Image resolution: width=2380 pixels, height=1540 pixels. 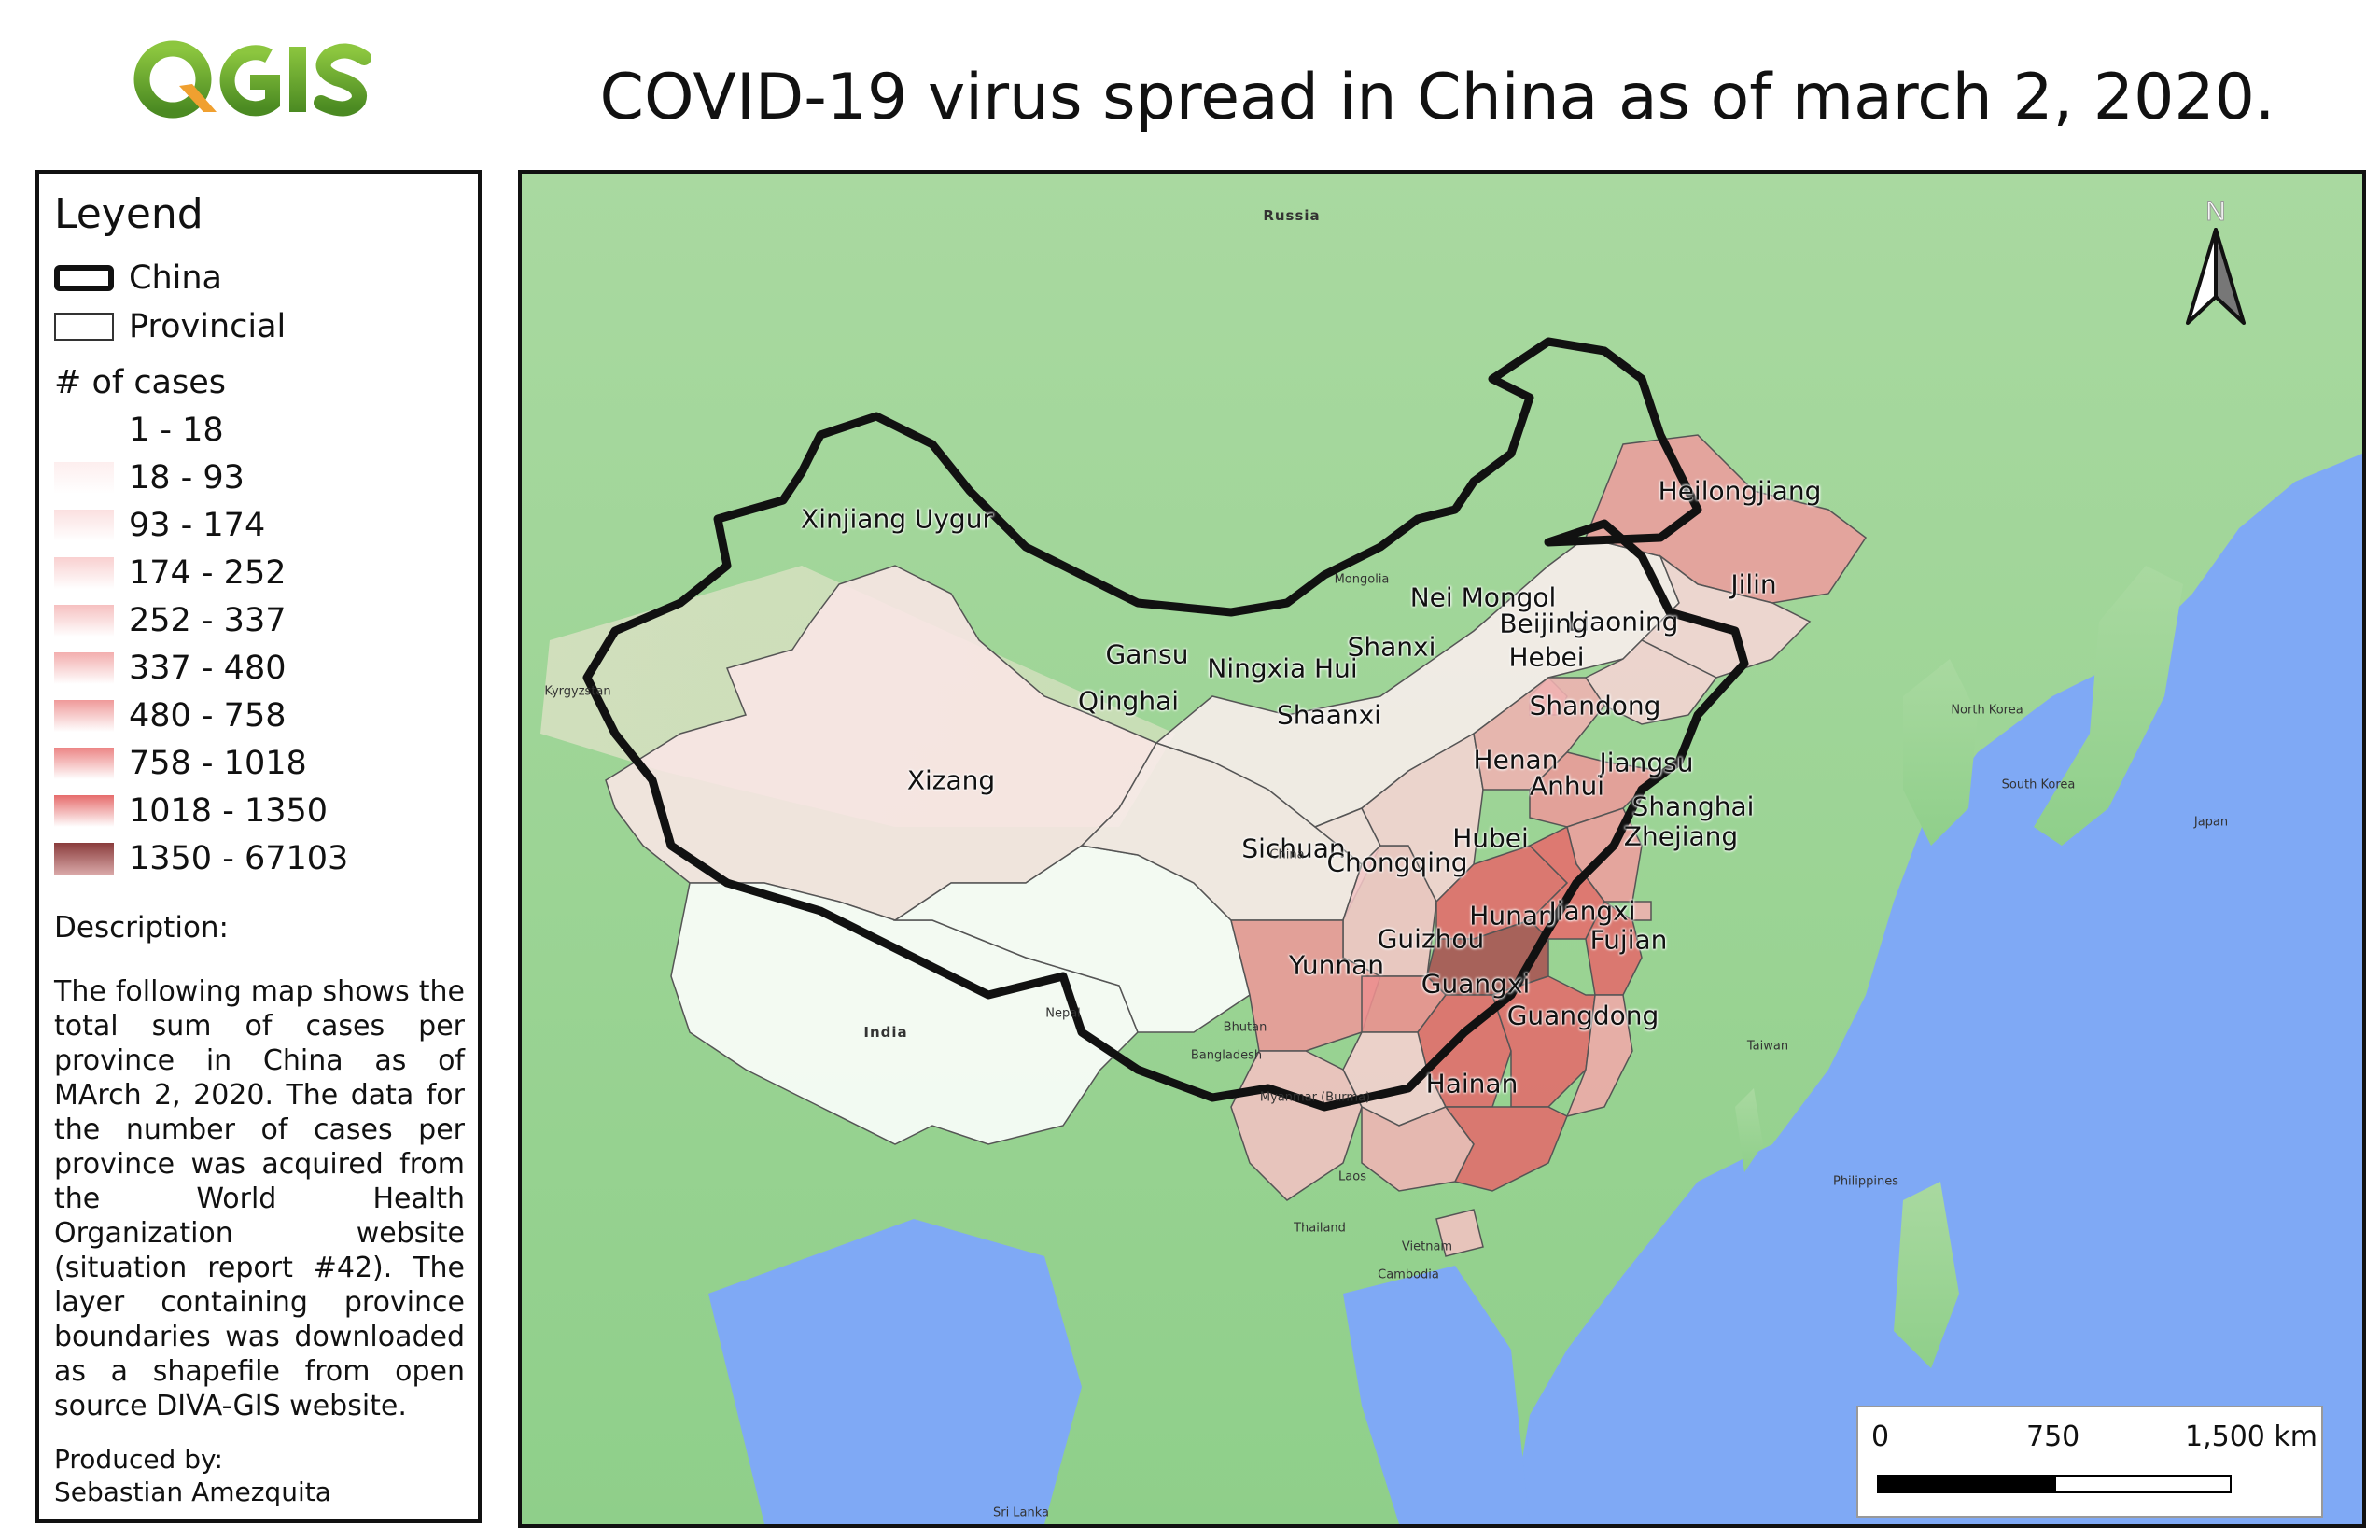 What do you see at coordinates (1226, 1055) in the screenshot?
I see `basemap-label: Bangladesh` at bounding box center [1226, 1055].